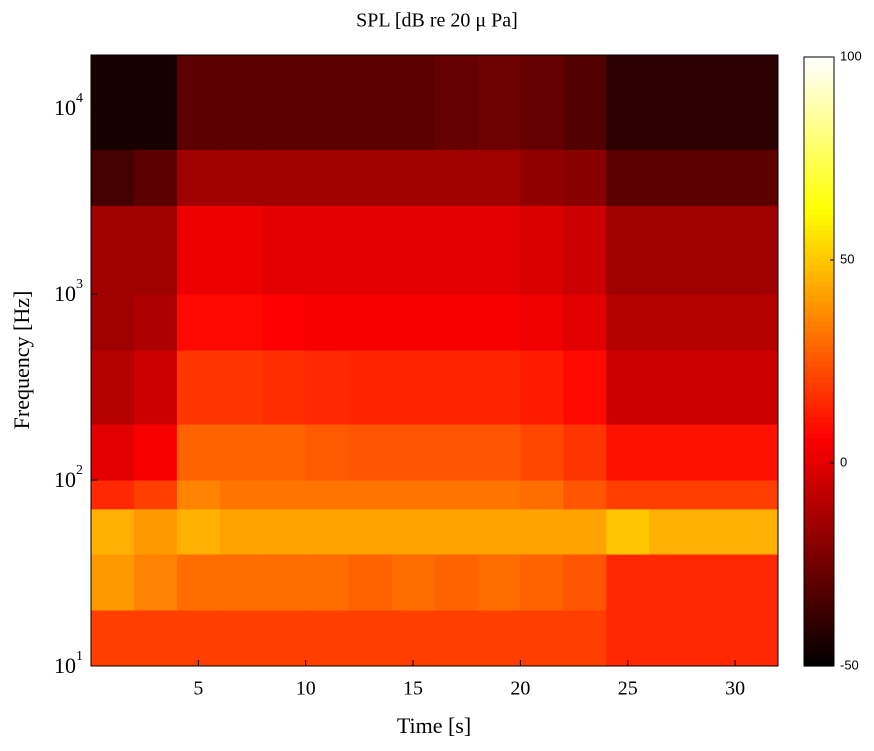  Describe the element at coordinates (68, 477) in the screenshot. I see `y-tick-label: 102` at that location.